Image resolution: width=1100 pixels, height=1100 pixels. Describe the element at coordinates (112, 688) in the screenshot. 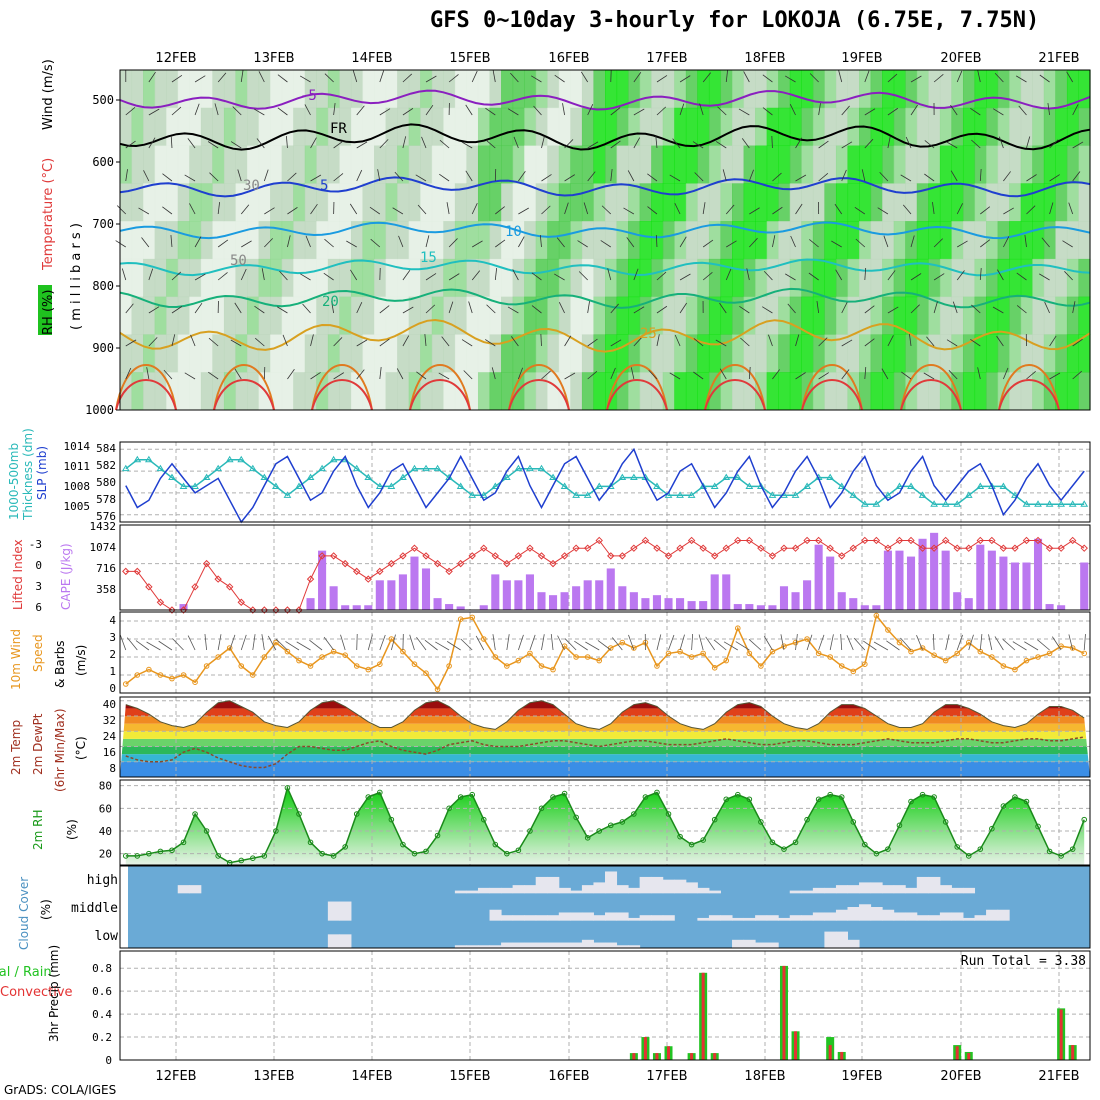

I see `wind-tick-label: 0` at that location.